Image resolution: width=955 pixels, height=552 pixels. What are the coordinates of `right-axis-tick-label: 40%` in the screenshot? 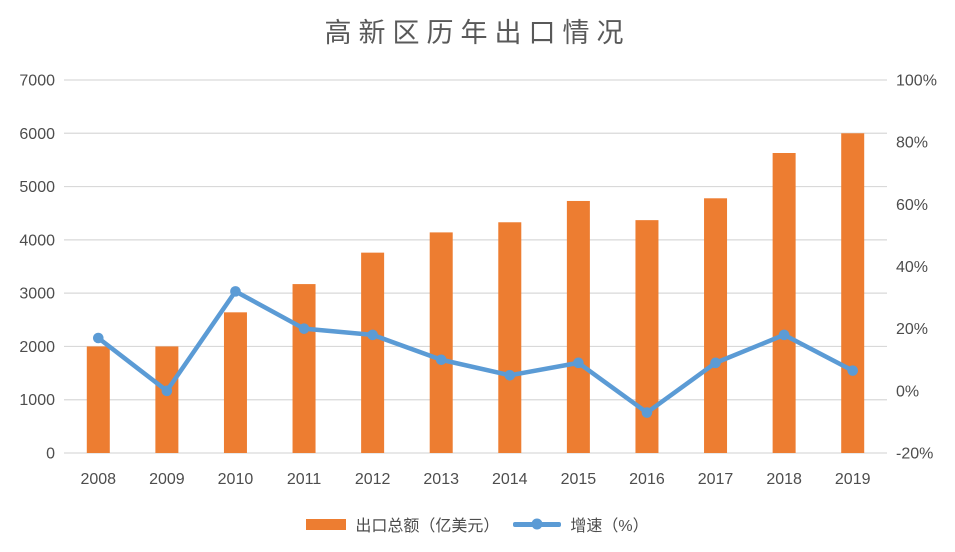 It's located at (912, 267).